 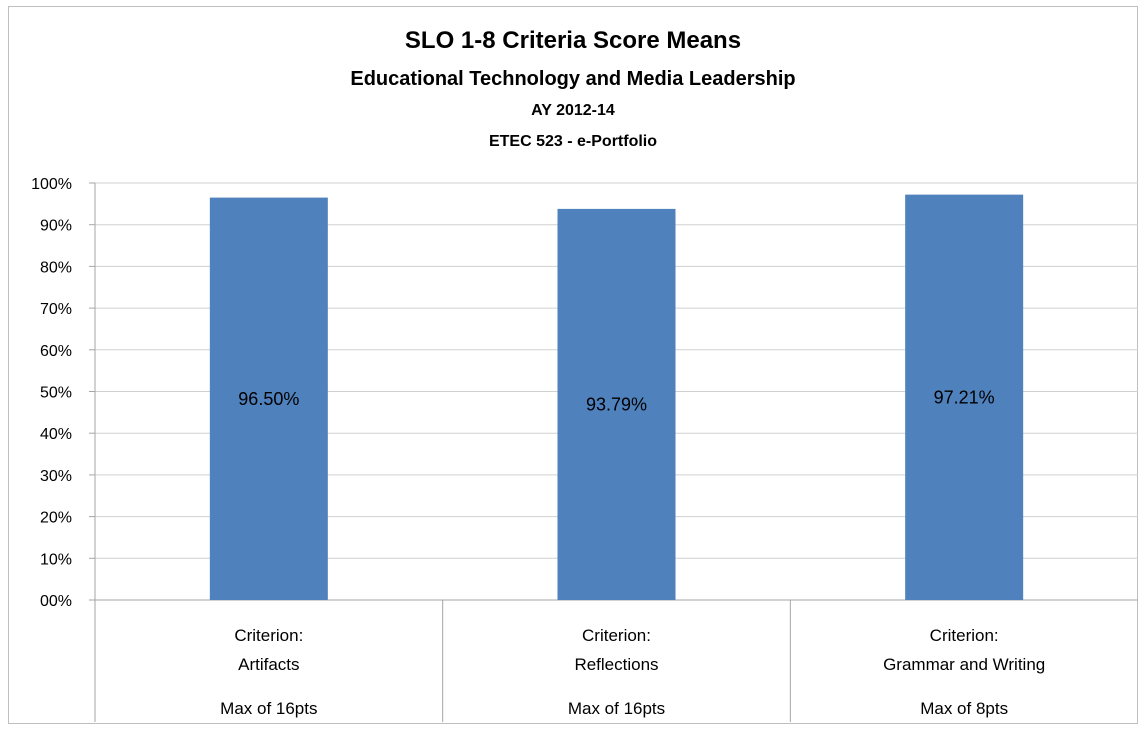 I want to click on chart-title: SLO 1-8 Criteria Score Means, so click(x=573, y=40).